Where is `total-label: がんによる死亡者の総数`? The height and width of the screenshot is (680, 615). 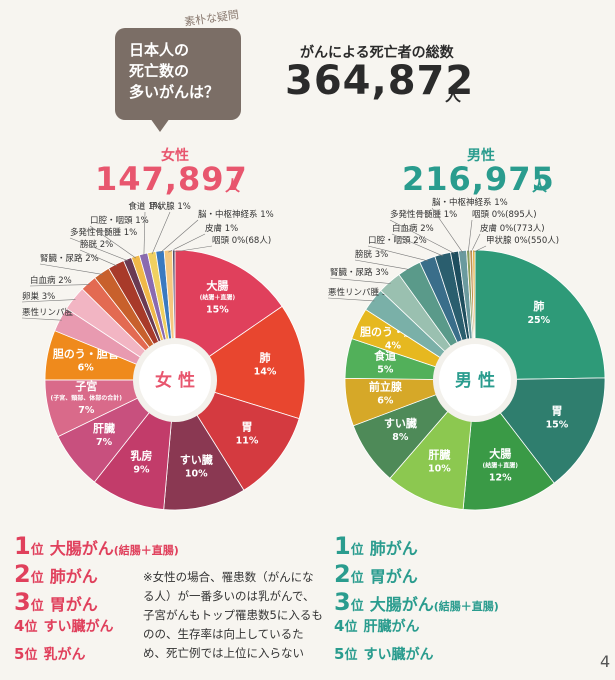 total-label: がんによる死亡者の総数 is located at coordinates (377, 53).